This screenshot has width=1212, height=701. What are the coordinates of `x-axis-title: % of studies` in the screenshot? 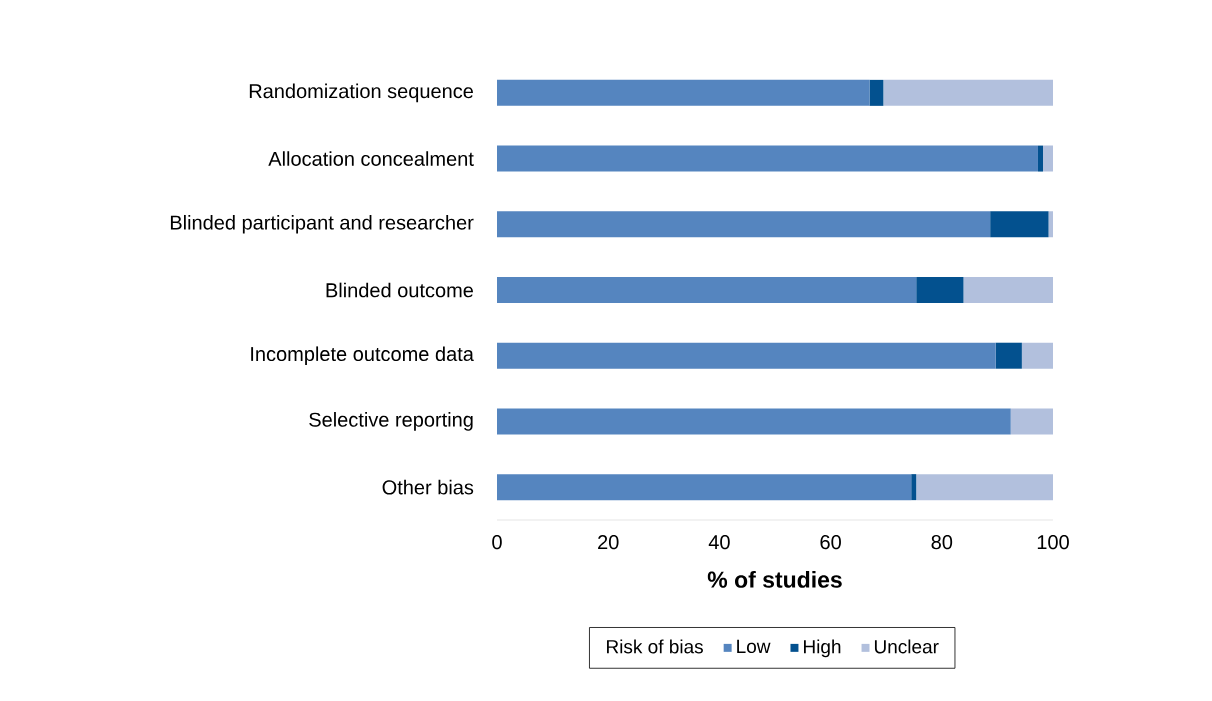 It's located at (774, 579).